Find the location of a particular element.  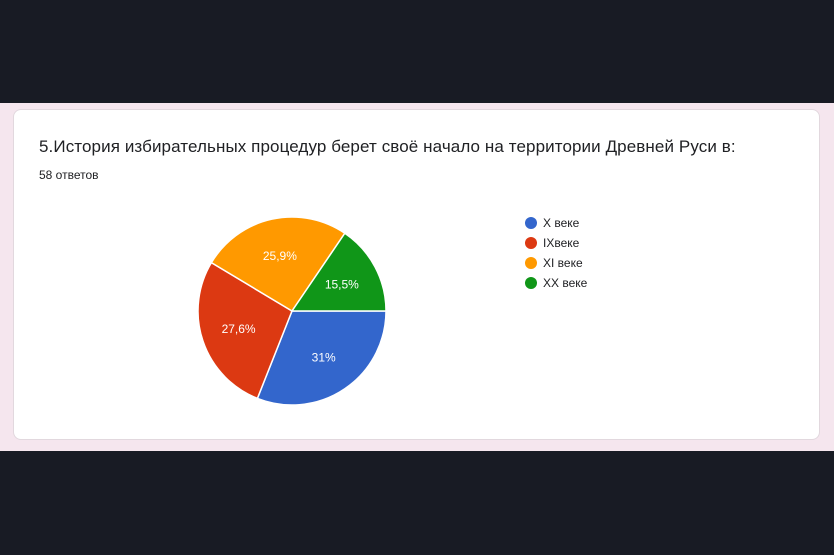

pie-slice-label-1: 31% is located at coordinates (324, 358).